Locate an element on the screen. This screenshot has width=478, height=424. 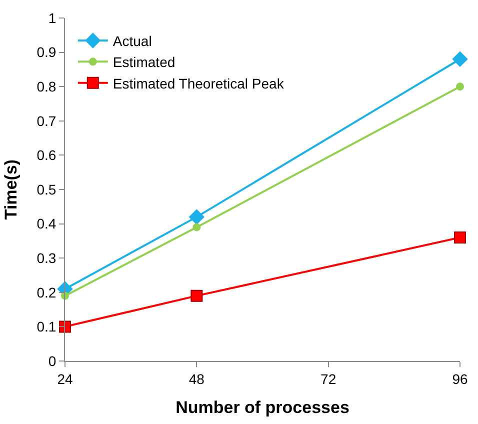
y-tick-label: 0.7 is located at coordinates (46, 120).